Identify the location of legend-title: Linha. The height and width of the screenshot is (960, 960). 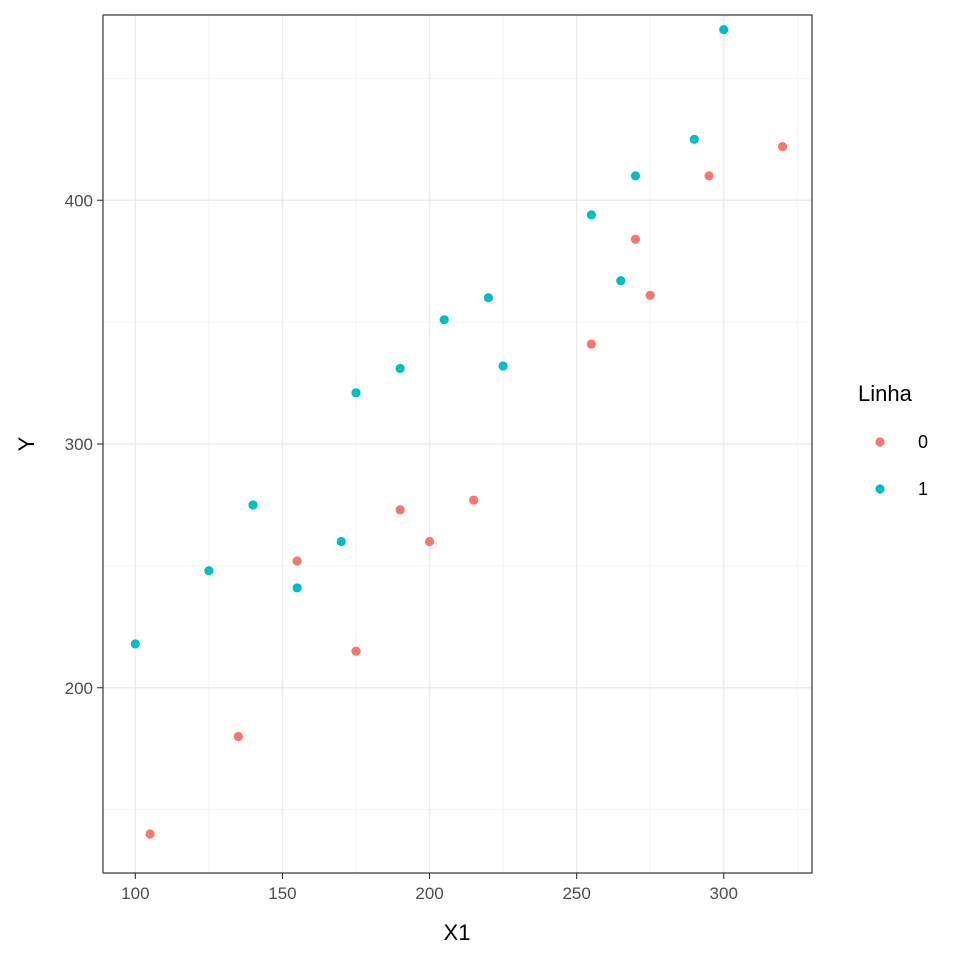
(885, 393).